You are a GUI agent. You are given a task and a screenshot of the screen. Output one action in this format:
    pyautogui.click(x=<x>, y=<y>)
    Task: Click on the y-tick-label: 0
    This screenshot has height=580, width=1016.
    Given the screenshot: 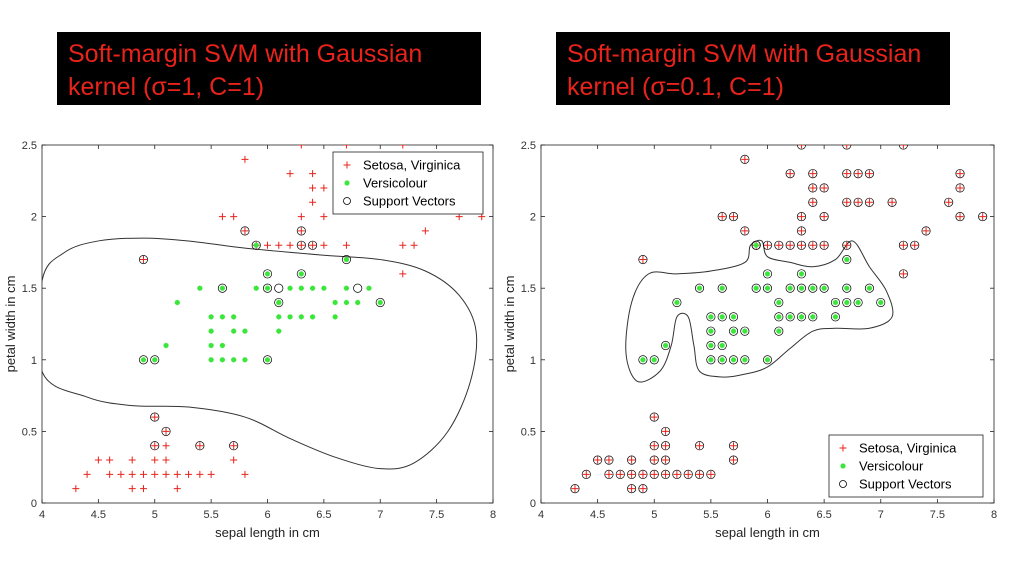 What is the action you would take?
    pyautogui.click(x=34, y=504)
    